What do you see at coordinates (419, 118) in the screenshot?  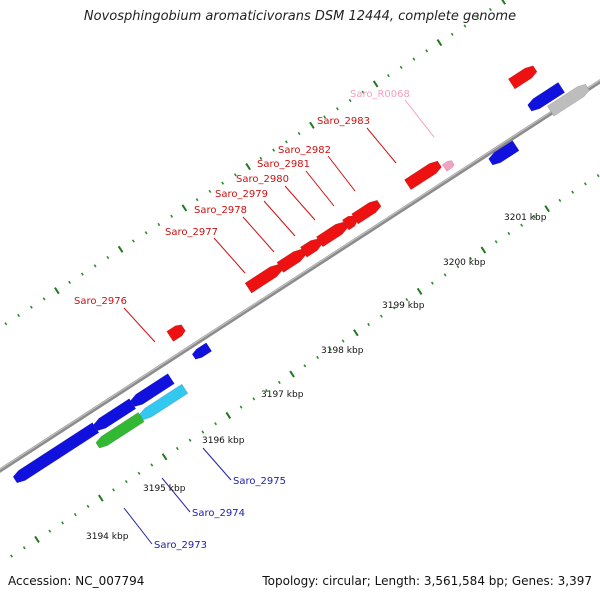 I see `callout-line-saro-r0068` at bounding box center [419, 118].